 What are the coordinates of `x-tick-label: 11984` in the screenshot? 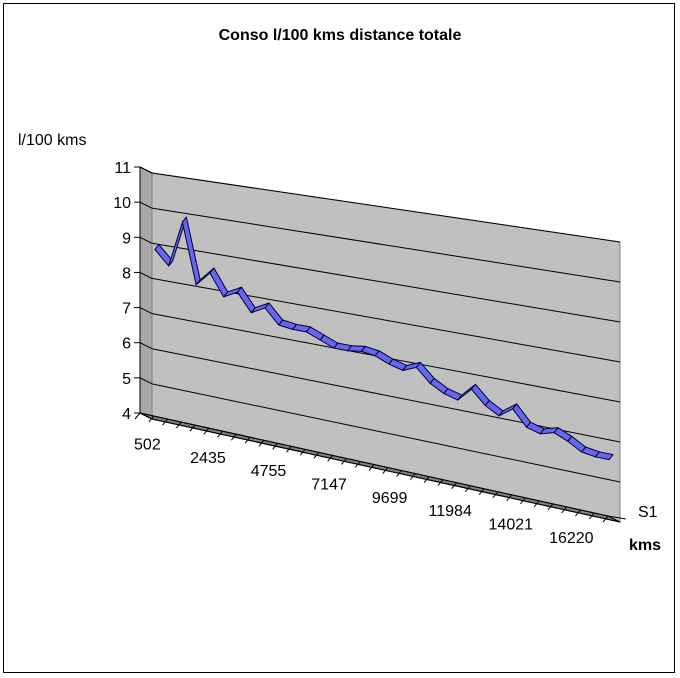 It's located at (450, 511).